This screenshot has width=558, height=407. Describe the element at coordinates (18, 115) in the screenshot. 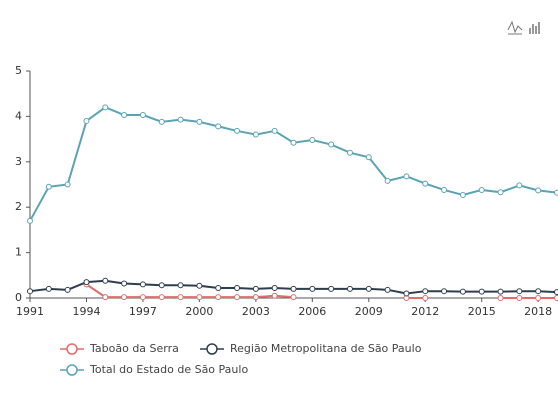

I see `y-tick-label: 4` at that location.